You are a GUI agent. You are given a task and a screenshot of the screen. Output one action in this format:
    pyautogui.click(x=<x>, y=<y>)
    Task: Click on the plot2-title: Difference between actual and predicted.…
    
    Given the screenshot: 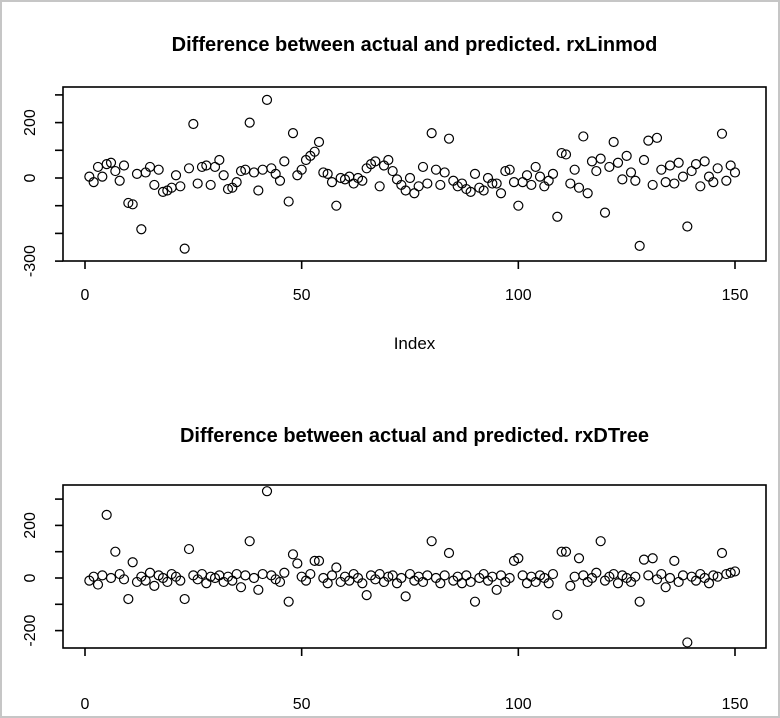 What is the action you would take?
    pyautogui.click(x=414, y=436)
    